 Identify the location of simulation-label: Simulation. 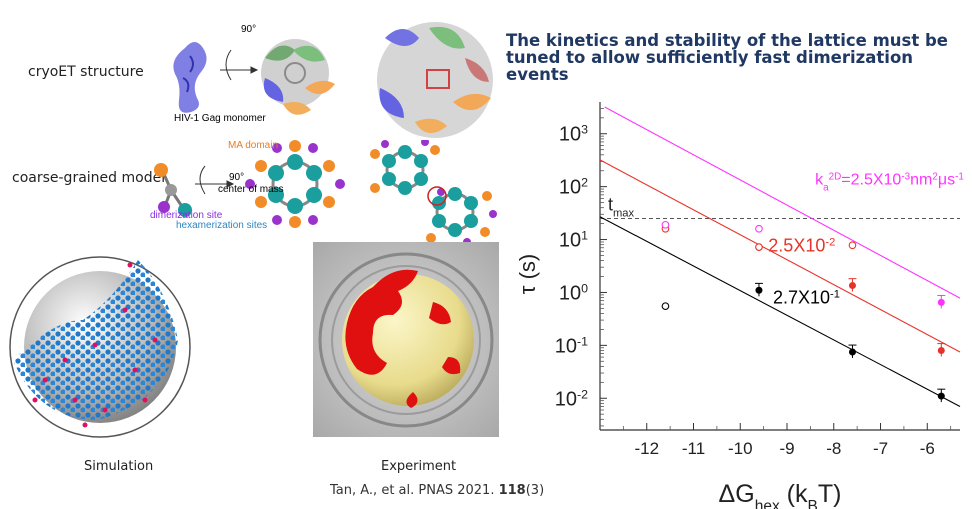
(119, 466).